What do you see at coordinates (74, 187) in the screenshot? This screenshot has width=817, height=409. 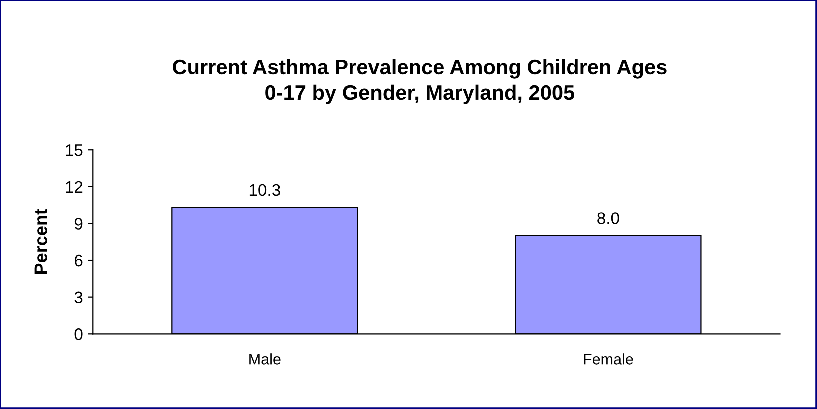 I see `y-tick-label: 12` at bounding box center [74, 187].